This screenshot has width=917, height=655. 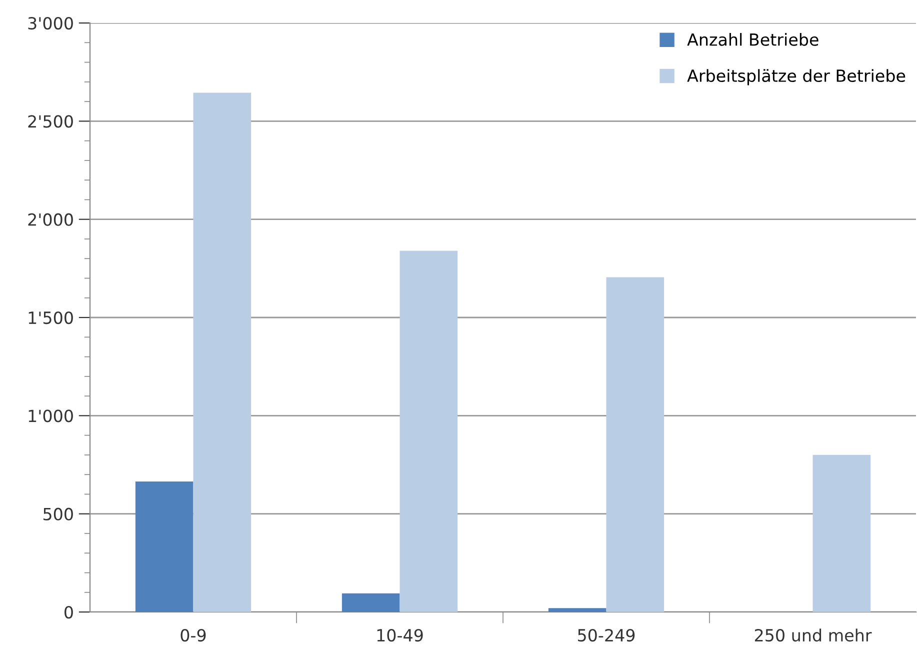 What do you see at coordinates (50, 317) in the screenshot?
I see `y-tick-label: 1'500` at bounding box center [50, 317].